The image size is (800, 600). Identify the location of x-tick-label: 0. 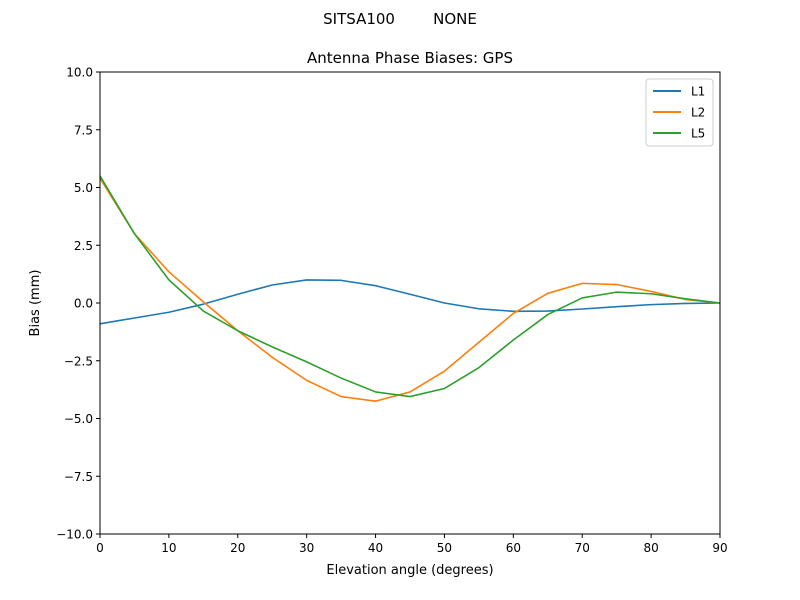
(100, 548).